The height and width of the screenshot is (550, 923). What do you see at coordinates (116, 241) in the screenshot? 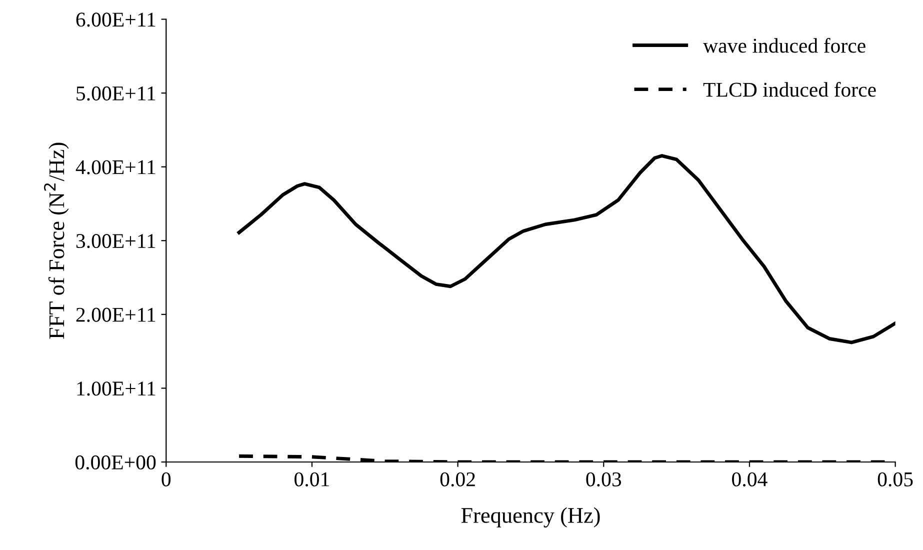
I see `y-tick-label: 3.00E+11` at bounding box center [116, 241].